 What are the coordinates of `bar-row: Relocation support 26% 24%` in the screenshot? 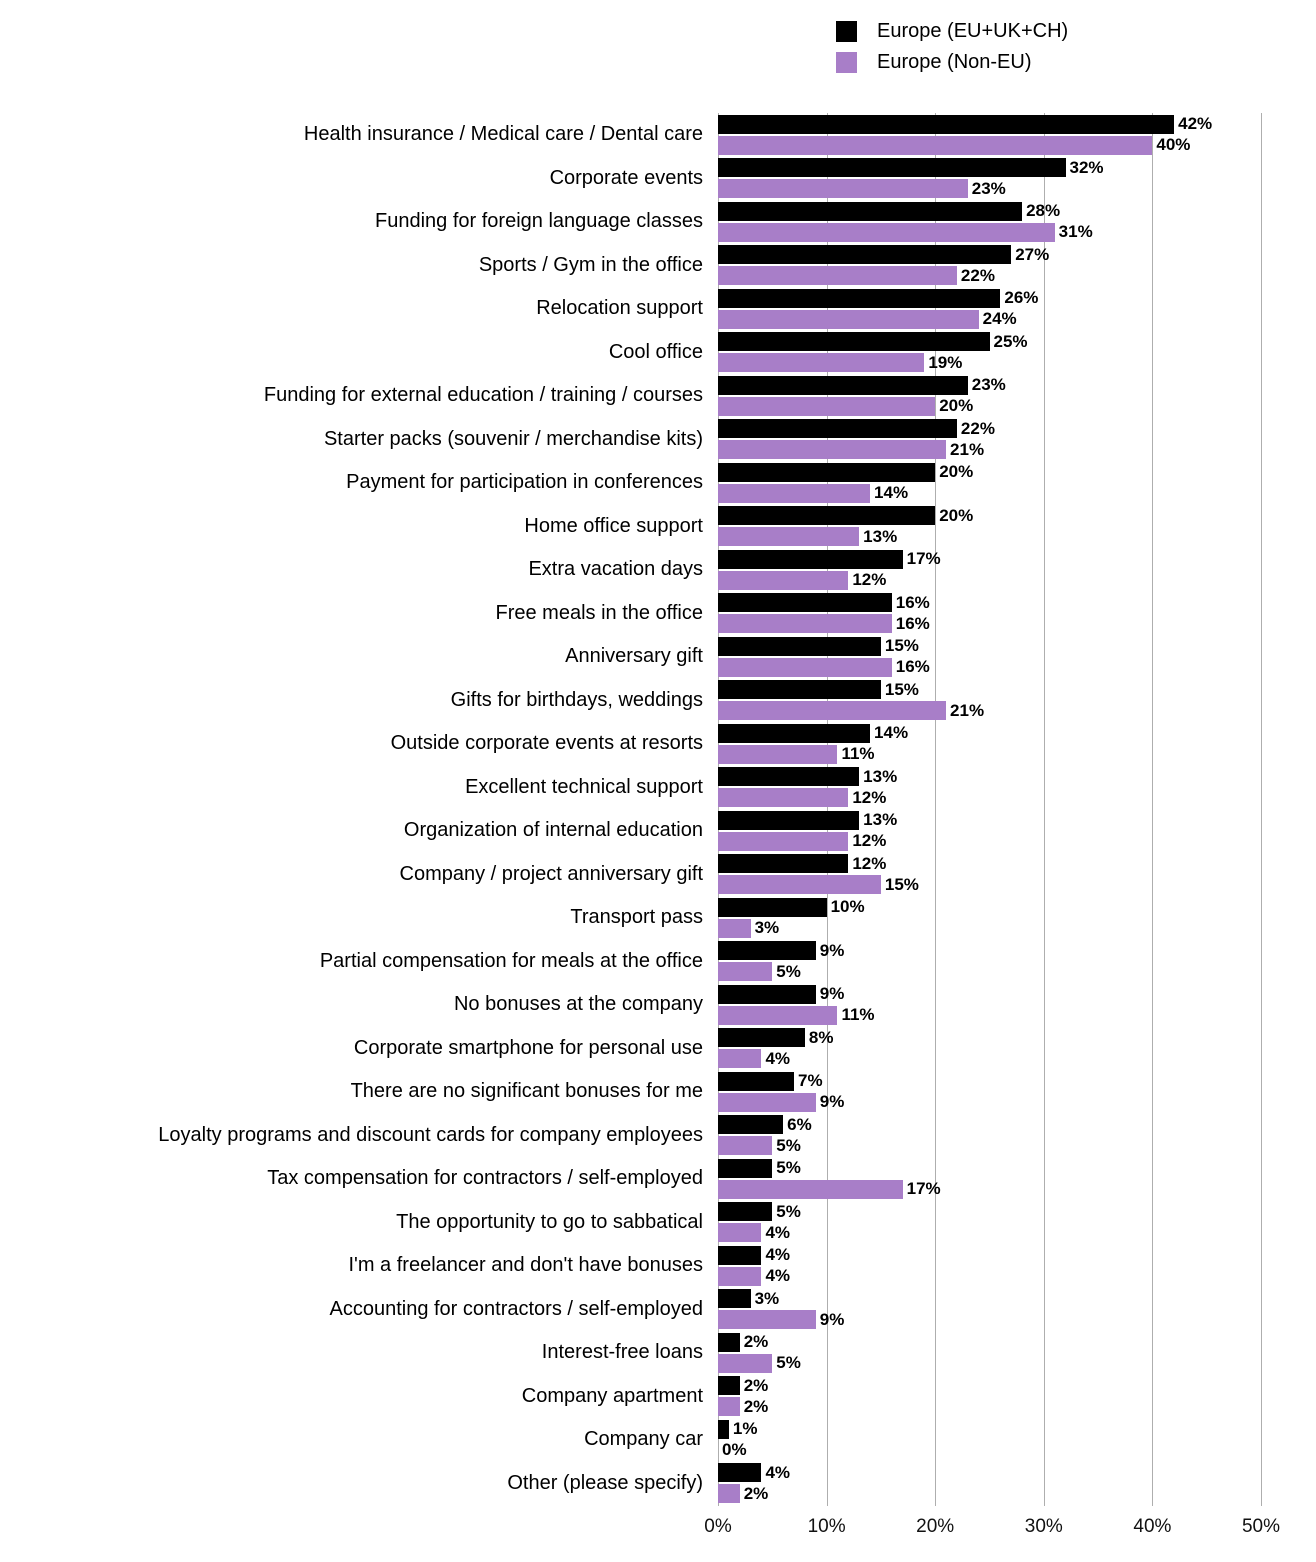 It's located at (658, 309).